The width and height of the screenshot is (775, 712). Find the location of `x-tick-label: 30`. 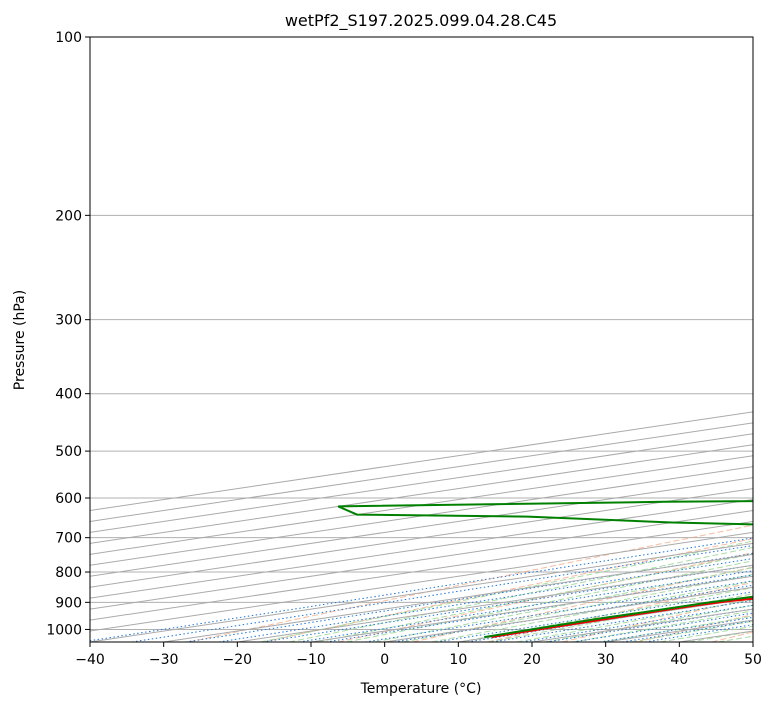

x-tick-label: 30 is located at coordinates (606, 660).